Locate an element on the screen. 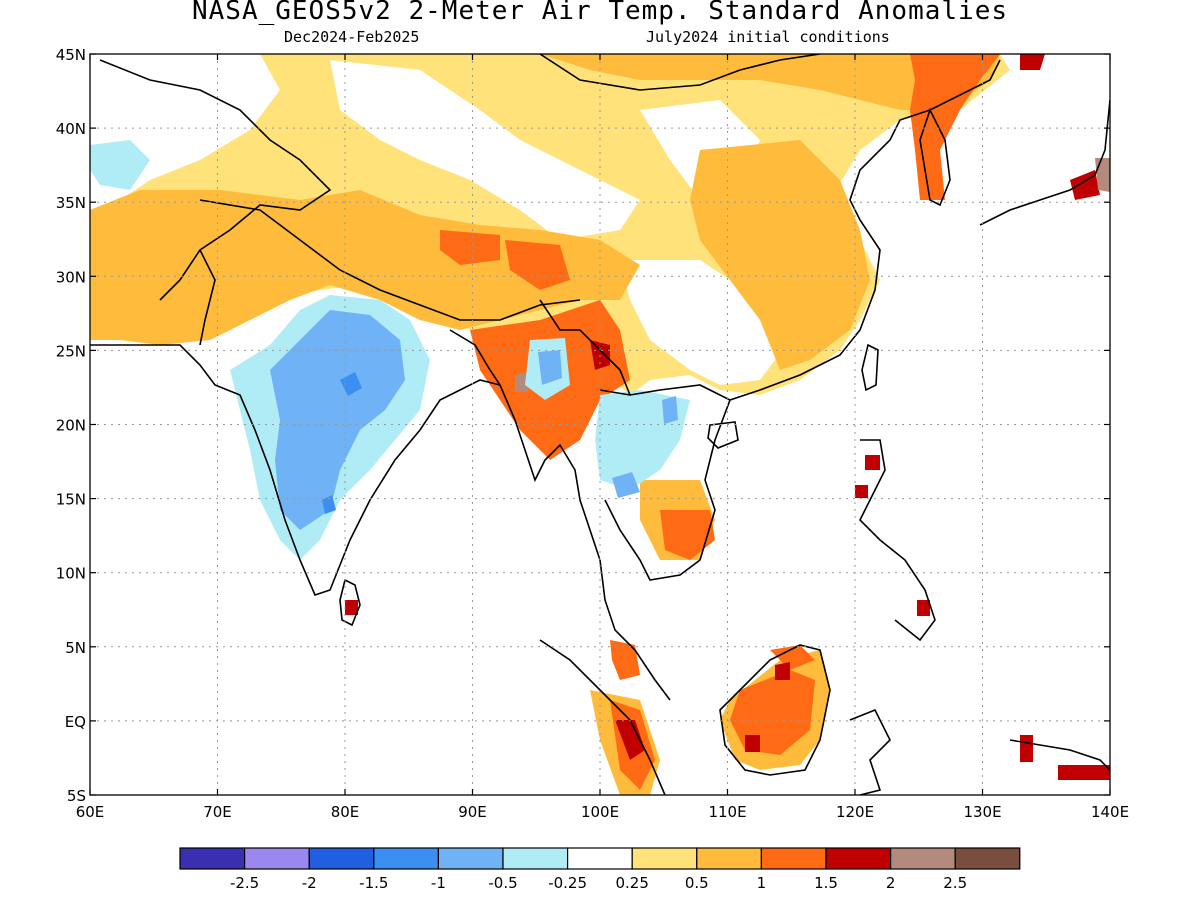 The image size is (1200, 900). colorbar-label: -0.25 is located at coordinates (567, 883).